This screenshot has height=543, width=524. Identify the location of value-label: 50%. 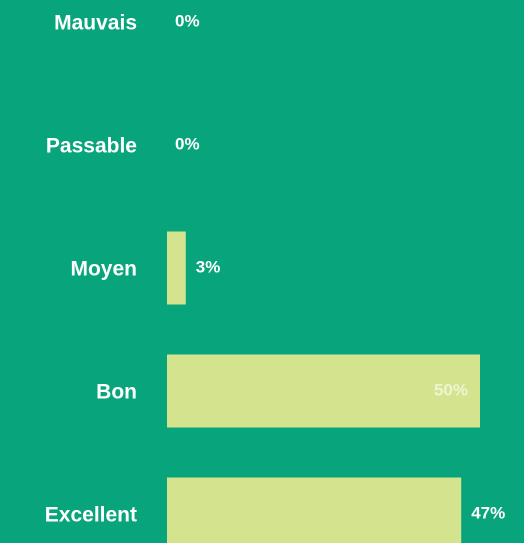
(451, 389).